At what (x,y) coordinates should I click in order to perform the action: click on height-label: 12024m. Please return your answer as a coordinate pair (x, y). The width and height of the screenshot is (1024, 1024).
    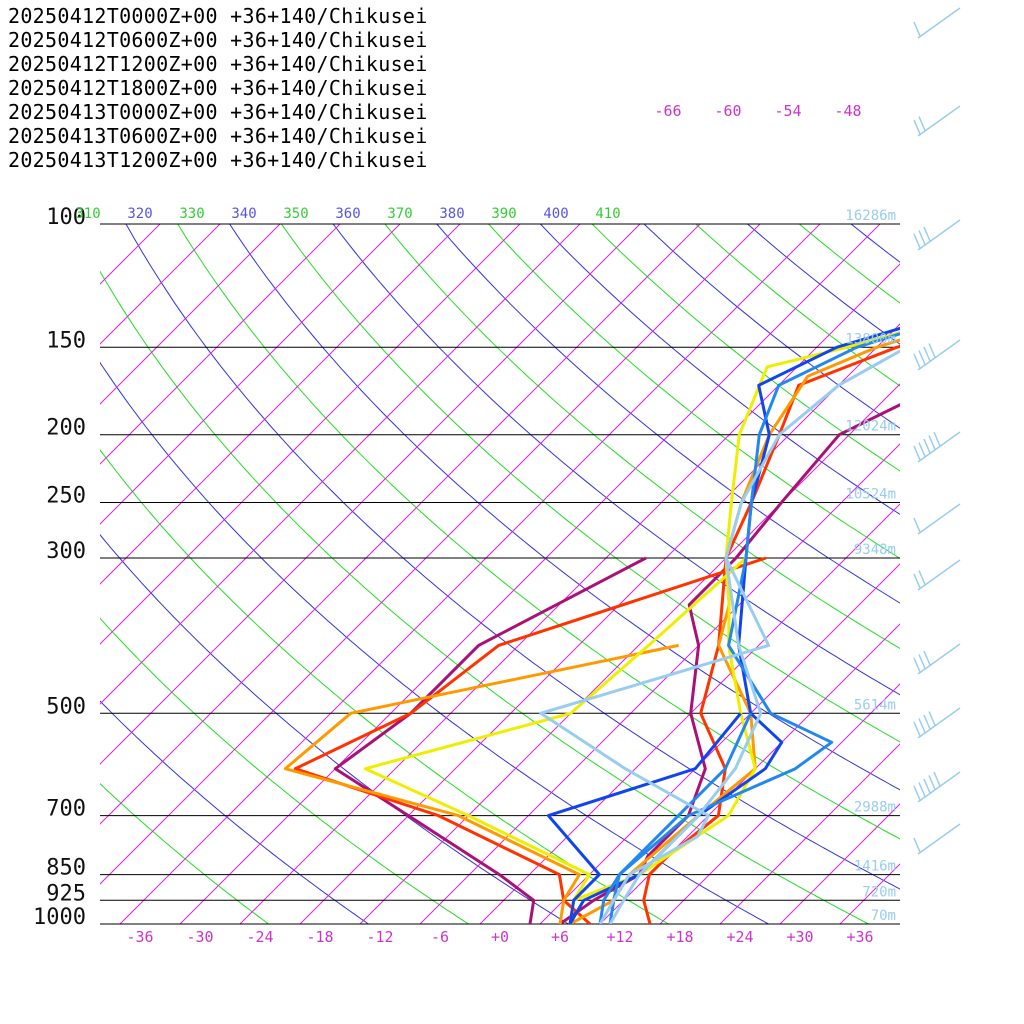
    Looking at the image, I should click on (870, 427).